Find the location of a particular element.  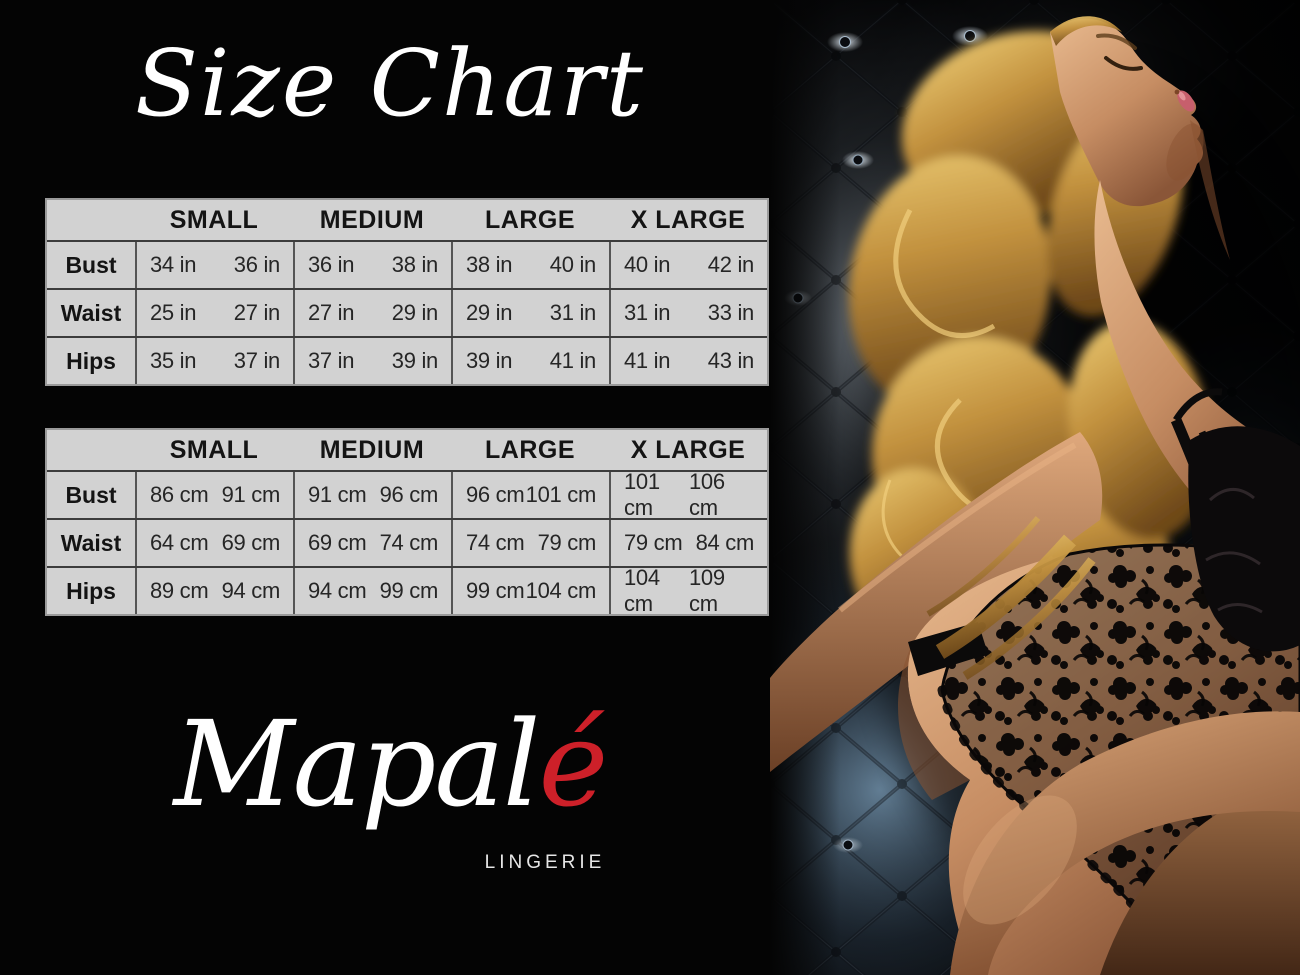

model-arm is located at coordinates (936, 602).